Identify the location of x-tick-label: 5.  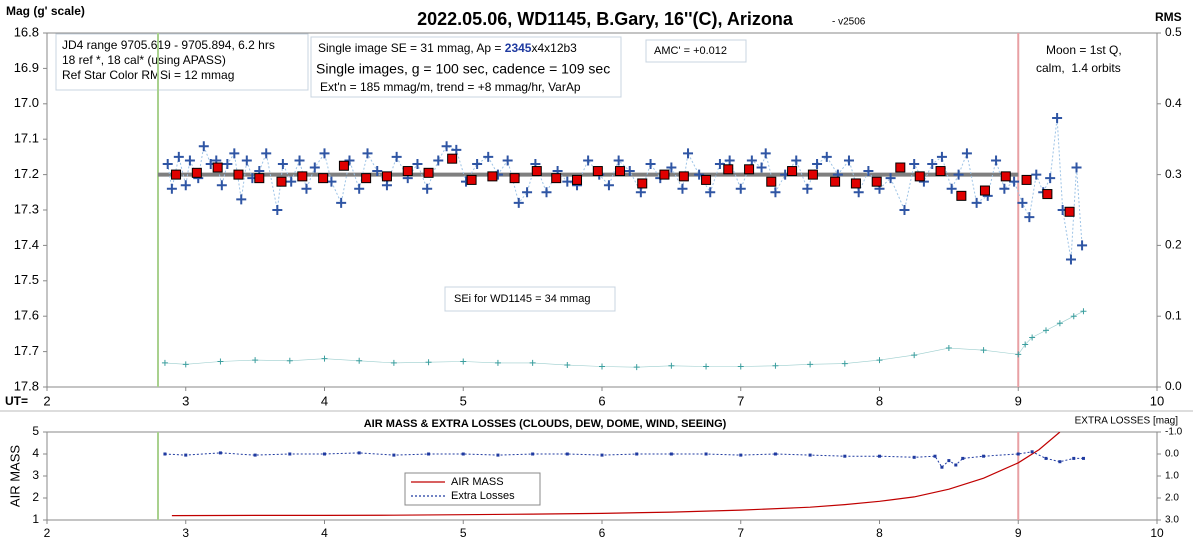
(463, 400).